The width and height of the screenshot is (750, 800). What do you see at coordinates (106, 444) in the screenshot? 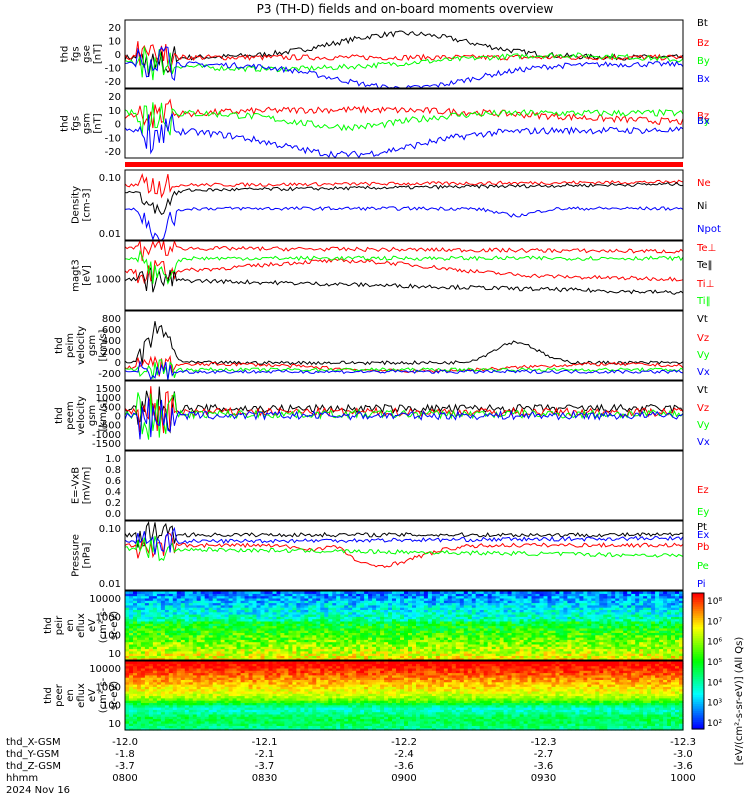
I see `y-tick-label: -1500` at bounding box center [106, 444].